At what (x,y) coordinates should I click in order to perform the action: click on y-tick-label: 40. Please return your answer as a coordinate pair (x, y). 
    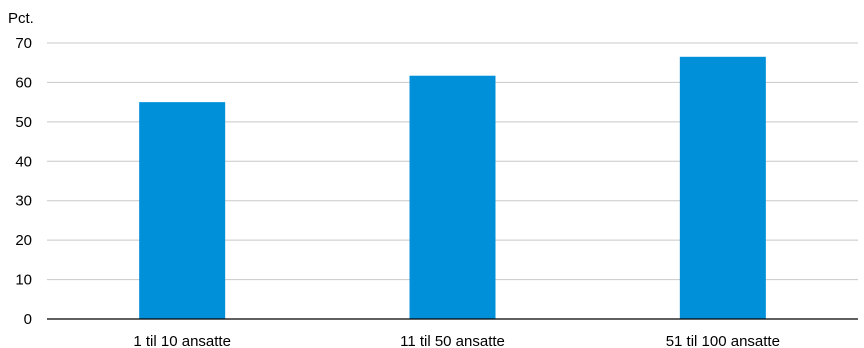
    Looking at the image, I should click on (23, 161).